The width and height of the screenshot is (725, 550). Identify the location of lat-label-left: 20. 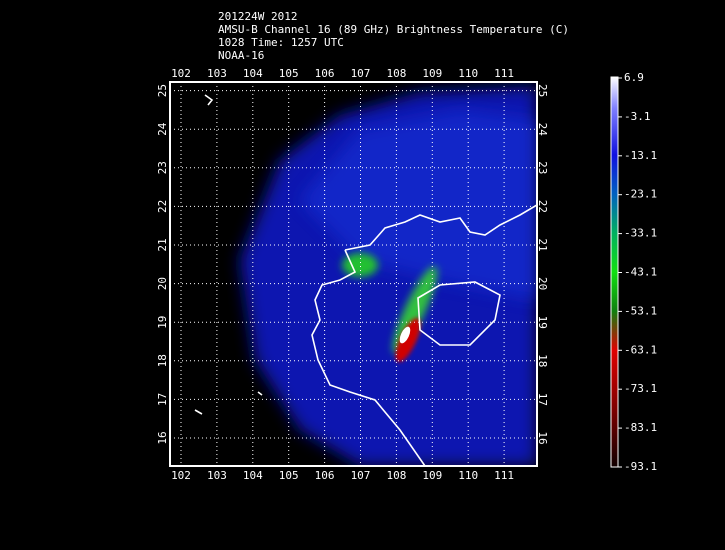
(162, 283).